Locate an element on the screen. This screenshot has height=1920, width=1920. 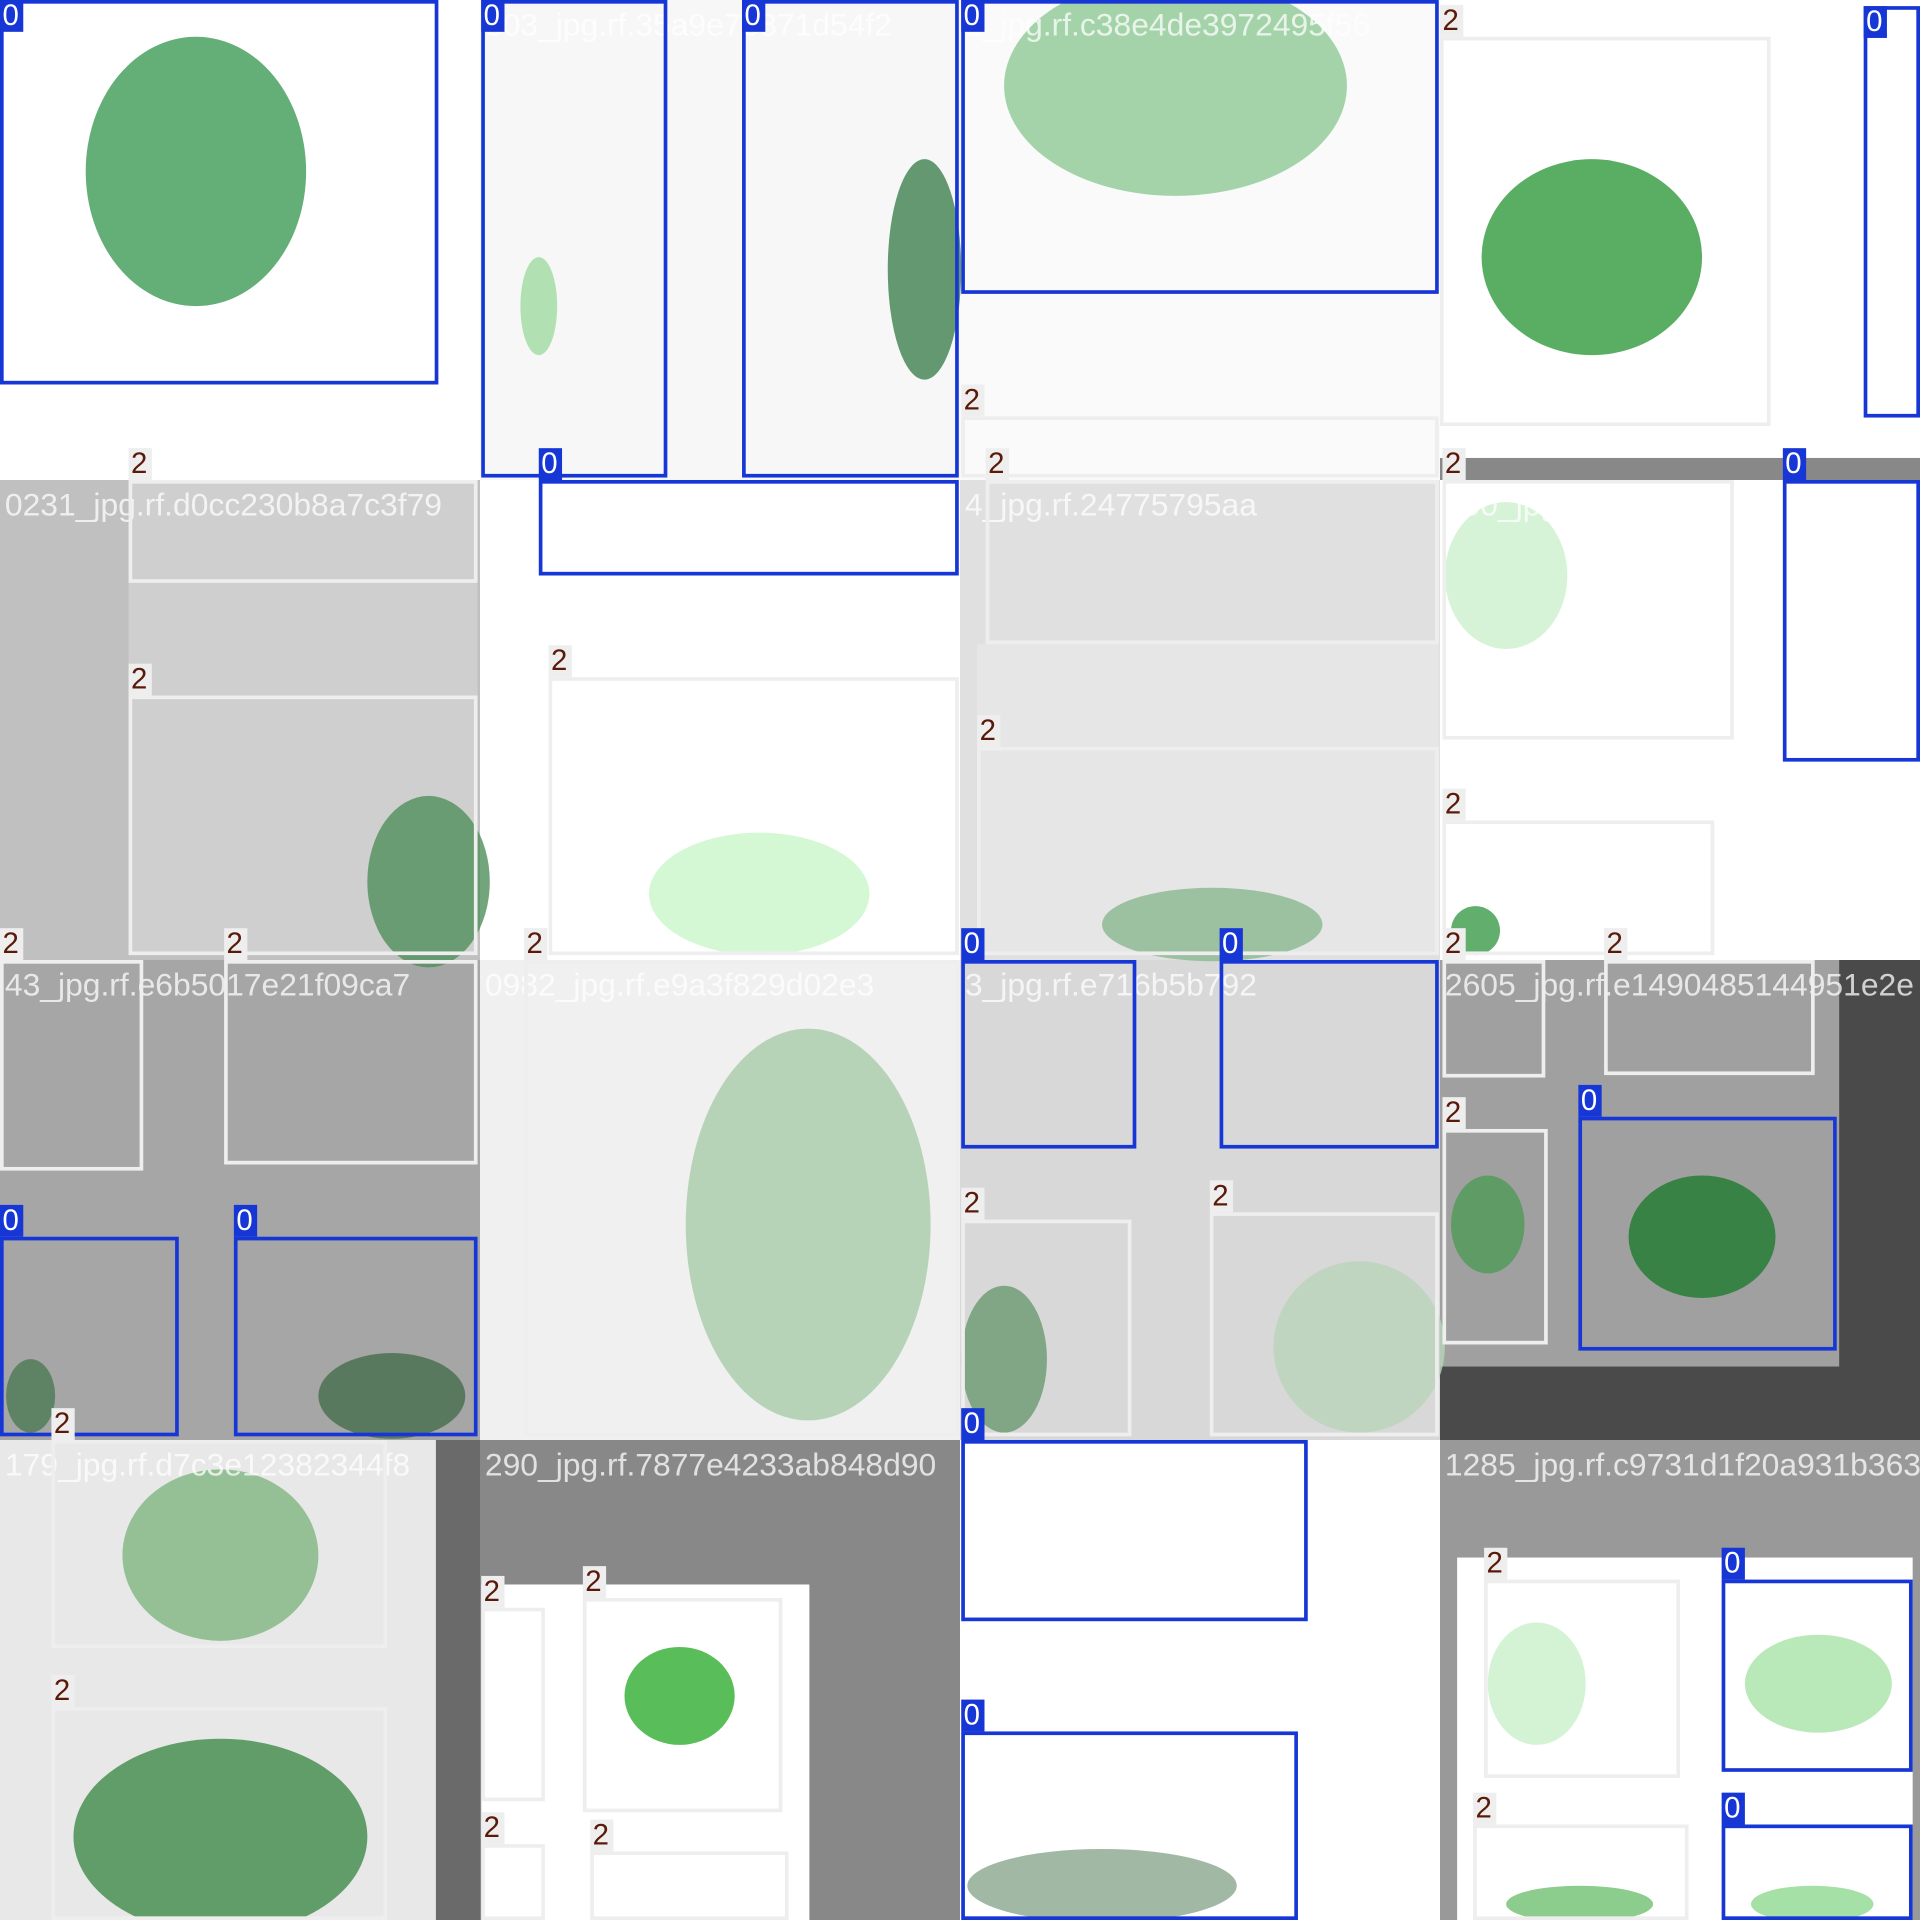
image-filename: 0231_jpg.rf.d0cc230b8a7c3f79 is located at coordinates (223, 504).